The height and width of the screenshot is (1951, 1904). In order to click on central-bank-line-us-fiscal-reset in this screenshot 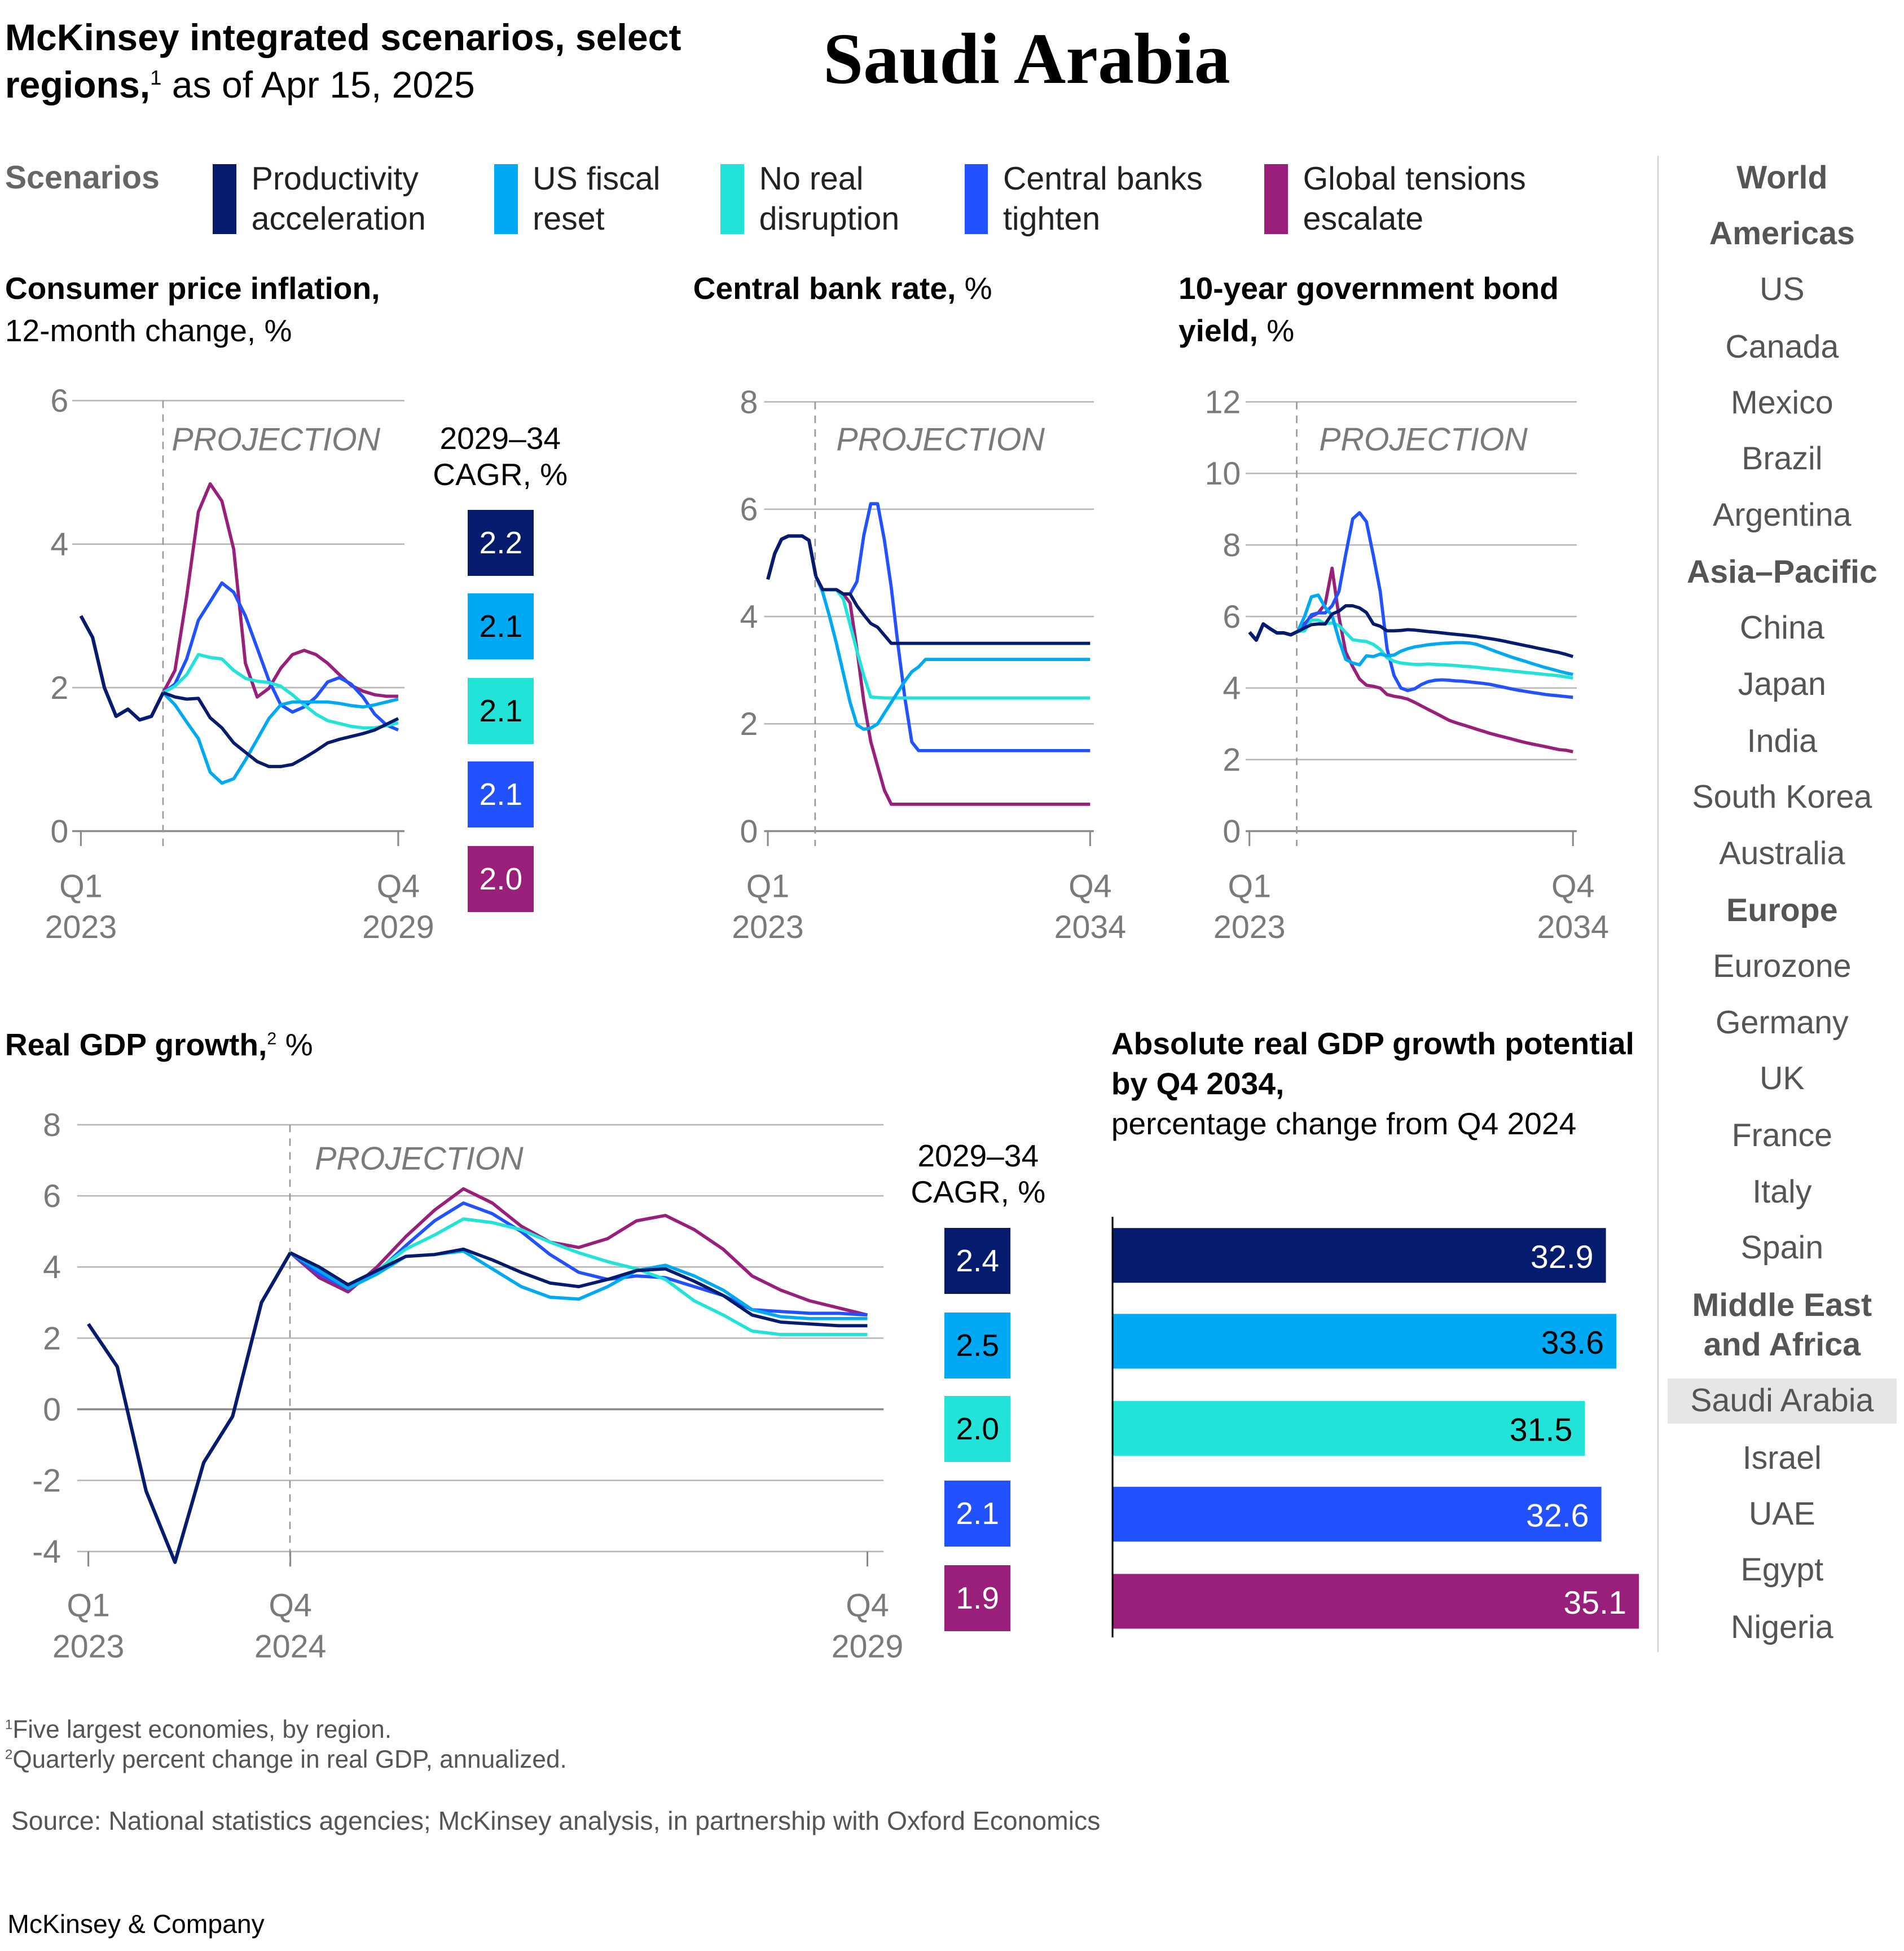, I will do `click(952, 653)`.